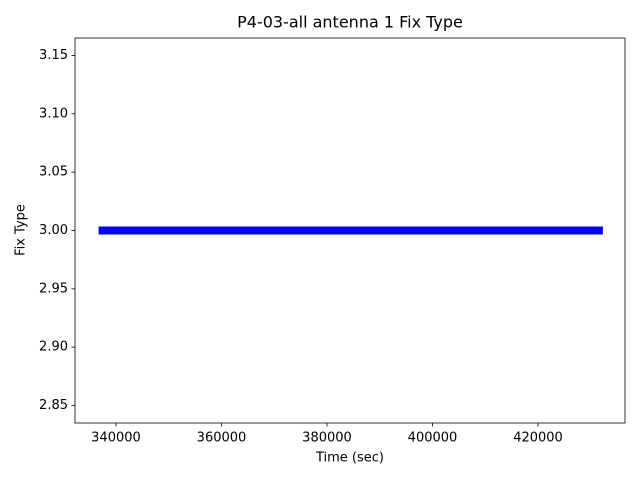 The height and width of the screenshot is (480, 640). I want to click on x-tick-label: 380000, so click(327, 438).